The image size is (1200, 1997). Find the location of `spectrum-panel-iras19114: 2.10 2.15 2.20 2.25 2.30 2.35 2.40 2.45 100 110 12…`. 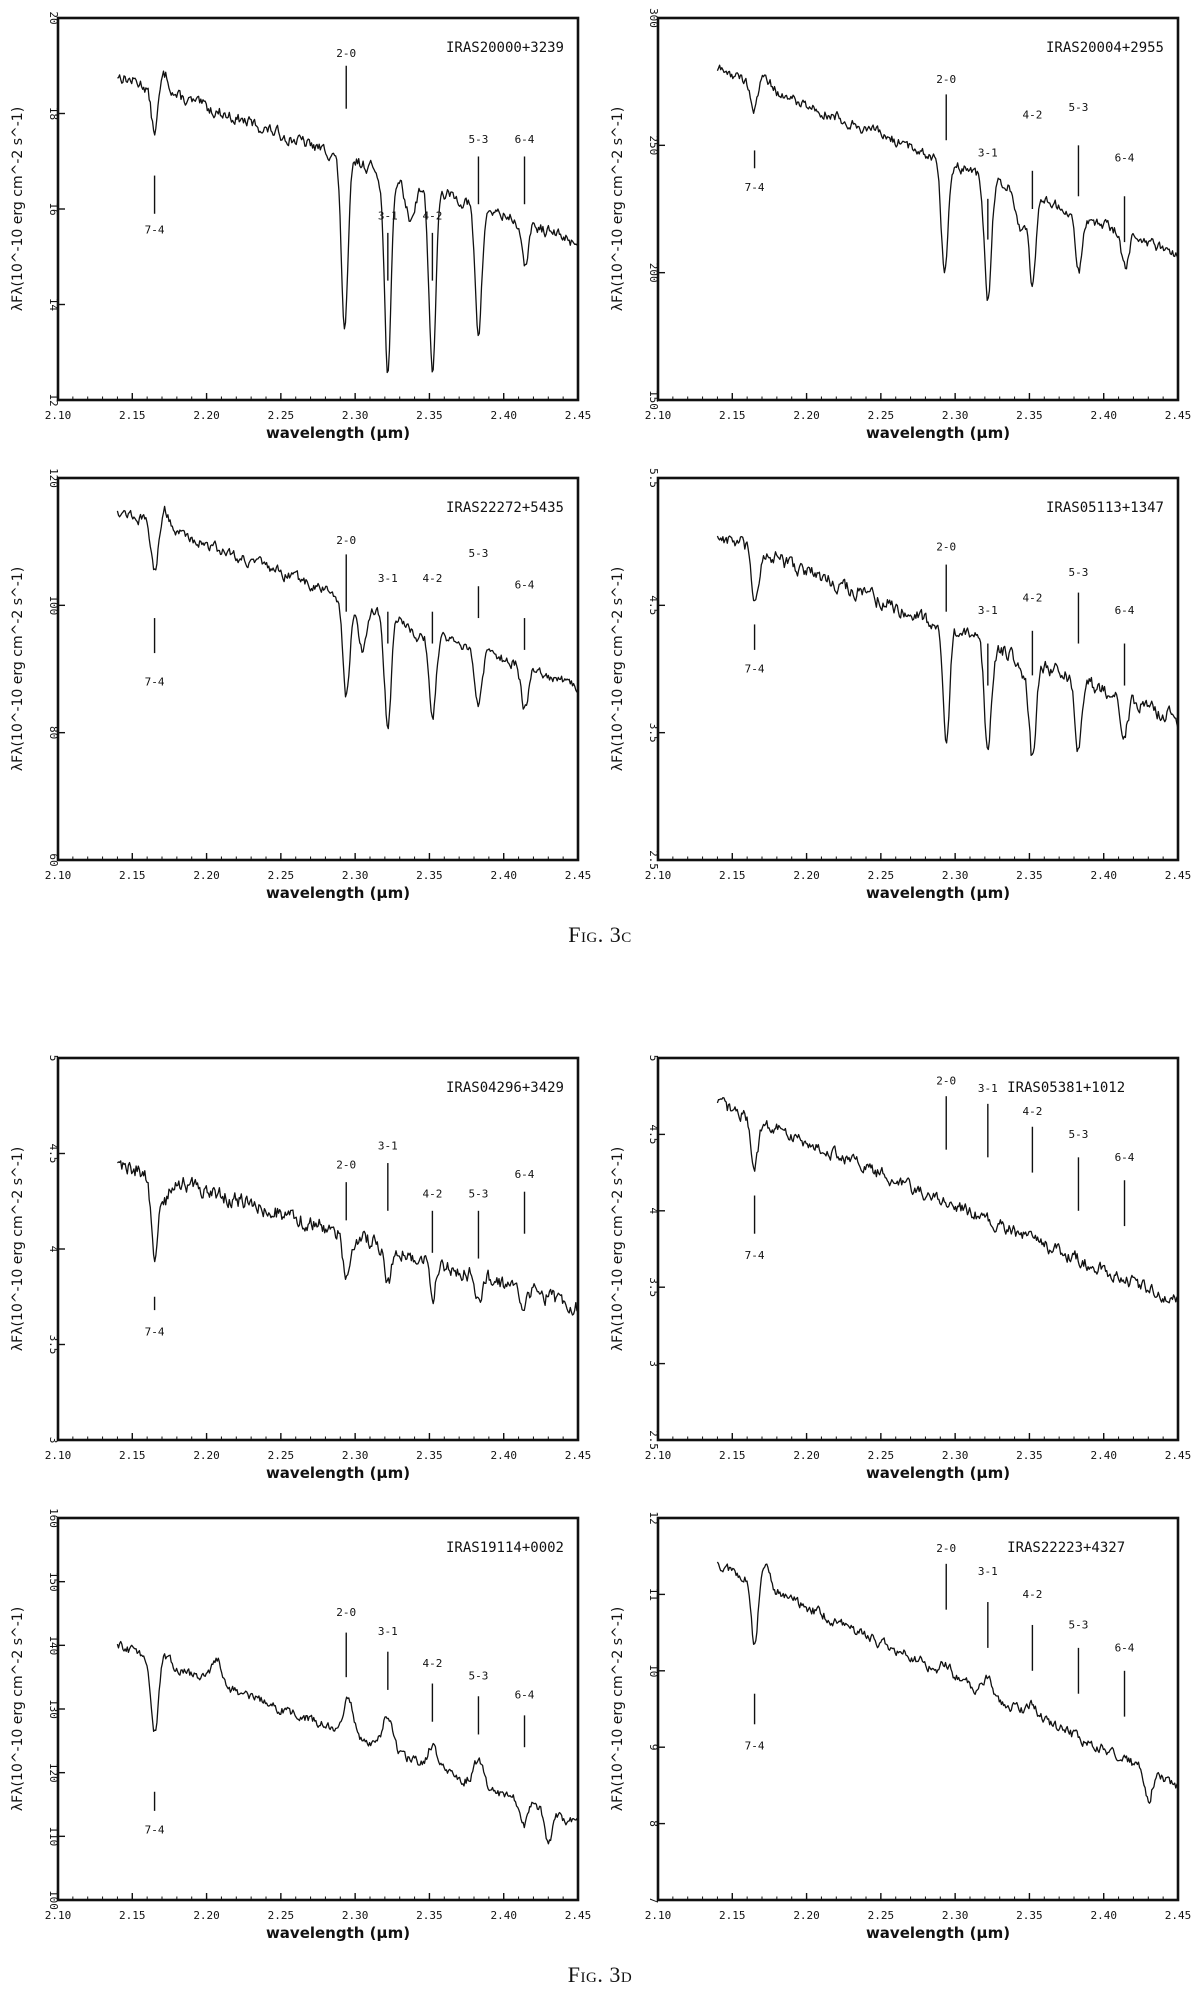

spectrum-panel-iras19114: 2.10 2.15 2.20 2.25 2.30 2.35 2.40 2.45 100 110 12… is located at coordinates (301, 1725).